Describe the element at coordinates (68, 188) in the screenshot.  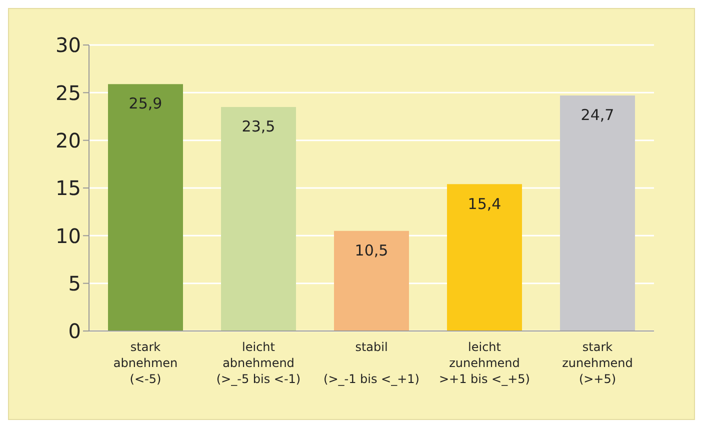
I see `y-tick-label: 15` at that location.